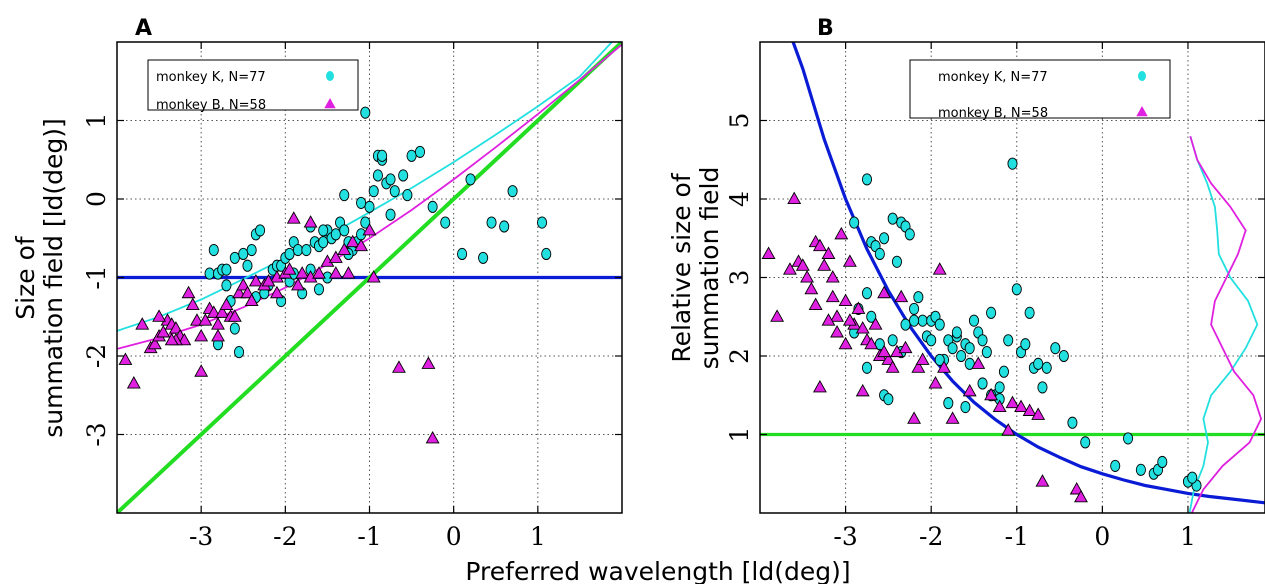  What do you see at coordinates (143, 28) in the screenshot?
I see `panel-a-label: A` at bounding box center [143, 28].